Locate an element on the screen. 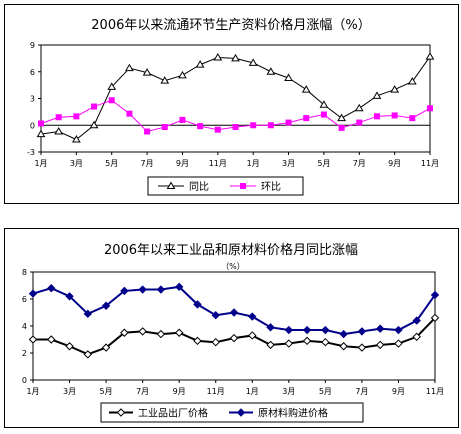 The height and width of the screenshot is (434, 461). chart-2-subtitle: （%） is located at coordinates (233, 266).